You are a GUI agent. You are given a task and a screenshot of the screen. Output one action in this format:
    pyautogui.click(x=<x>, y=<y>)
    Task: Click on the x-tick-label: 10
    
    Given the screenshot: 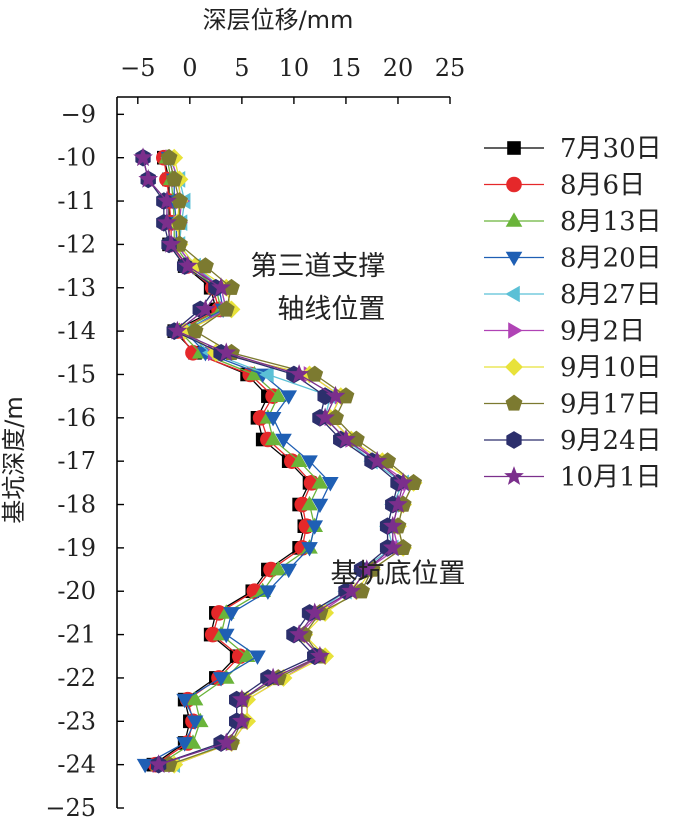 What is the action you would take?
    pyautogui.click(x=294, y=68)
    